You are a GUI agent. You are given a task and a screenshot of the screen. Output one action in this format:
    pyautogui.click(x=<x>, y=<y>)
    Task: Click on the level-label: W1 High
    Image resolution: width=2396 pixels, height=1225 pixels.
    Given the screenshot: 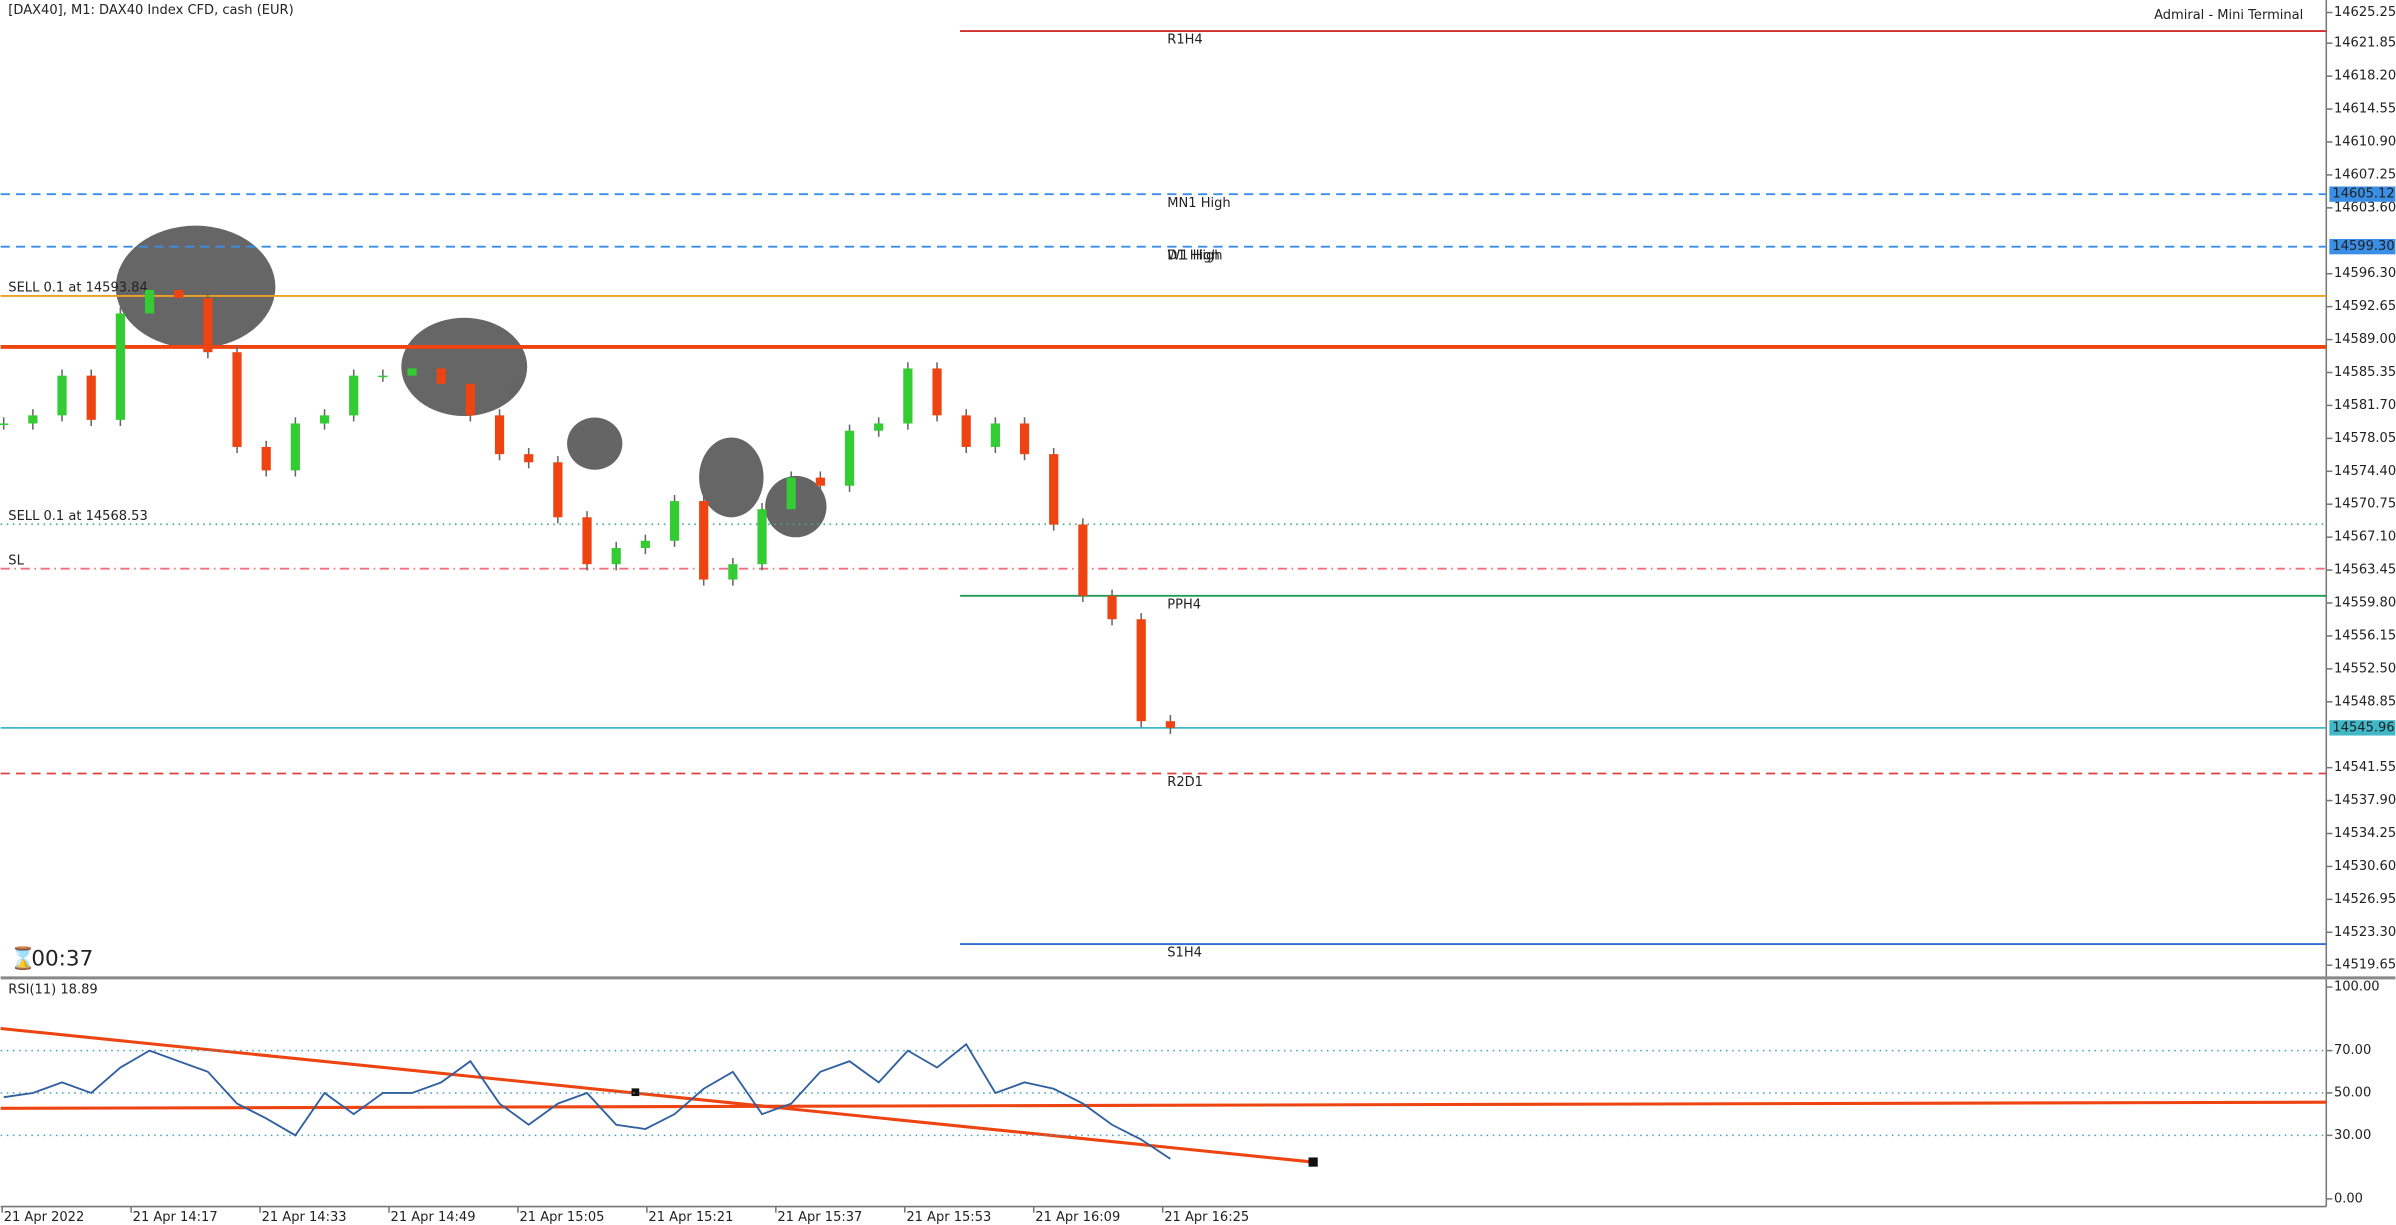 What is the action you would take?
    pyautogui.click(x=1194, y=255)
    